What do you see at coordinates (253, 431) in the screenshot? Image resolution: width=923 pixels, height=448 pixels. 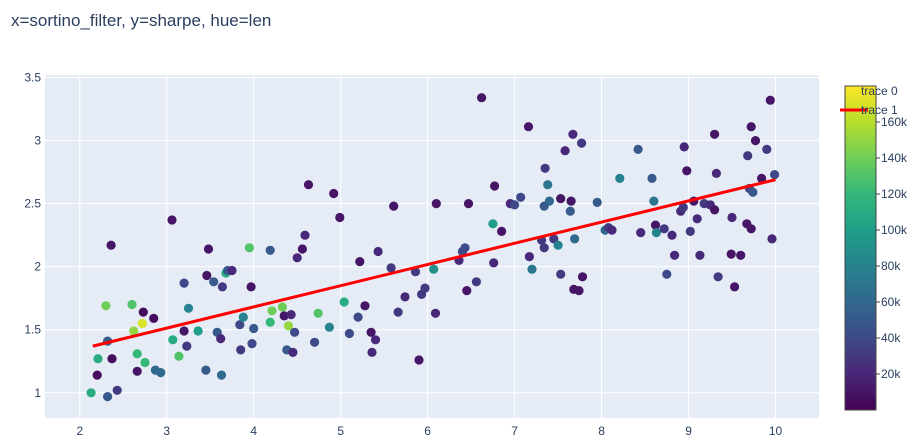 I see `x-tick-label: 4` at bounding box center [253, 431].